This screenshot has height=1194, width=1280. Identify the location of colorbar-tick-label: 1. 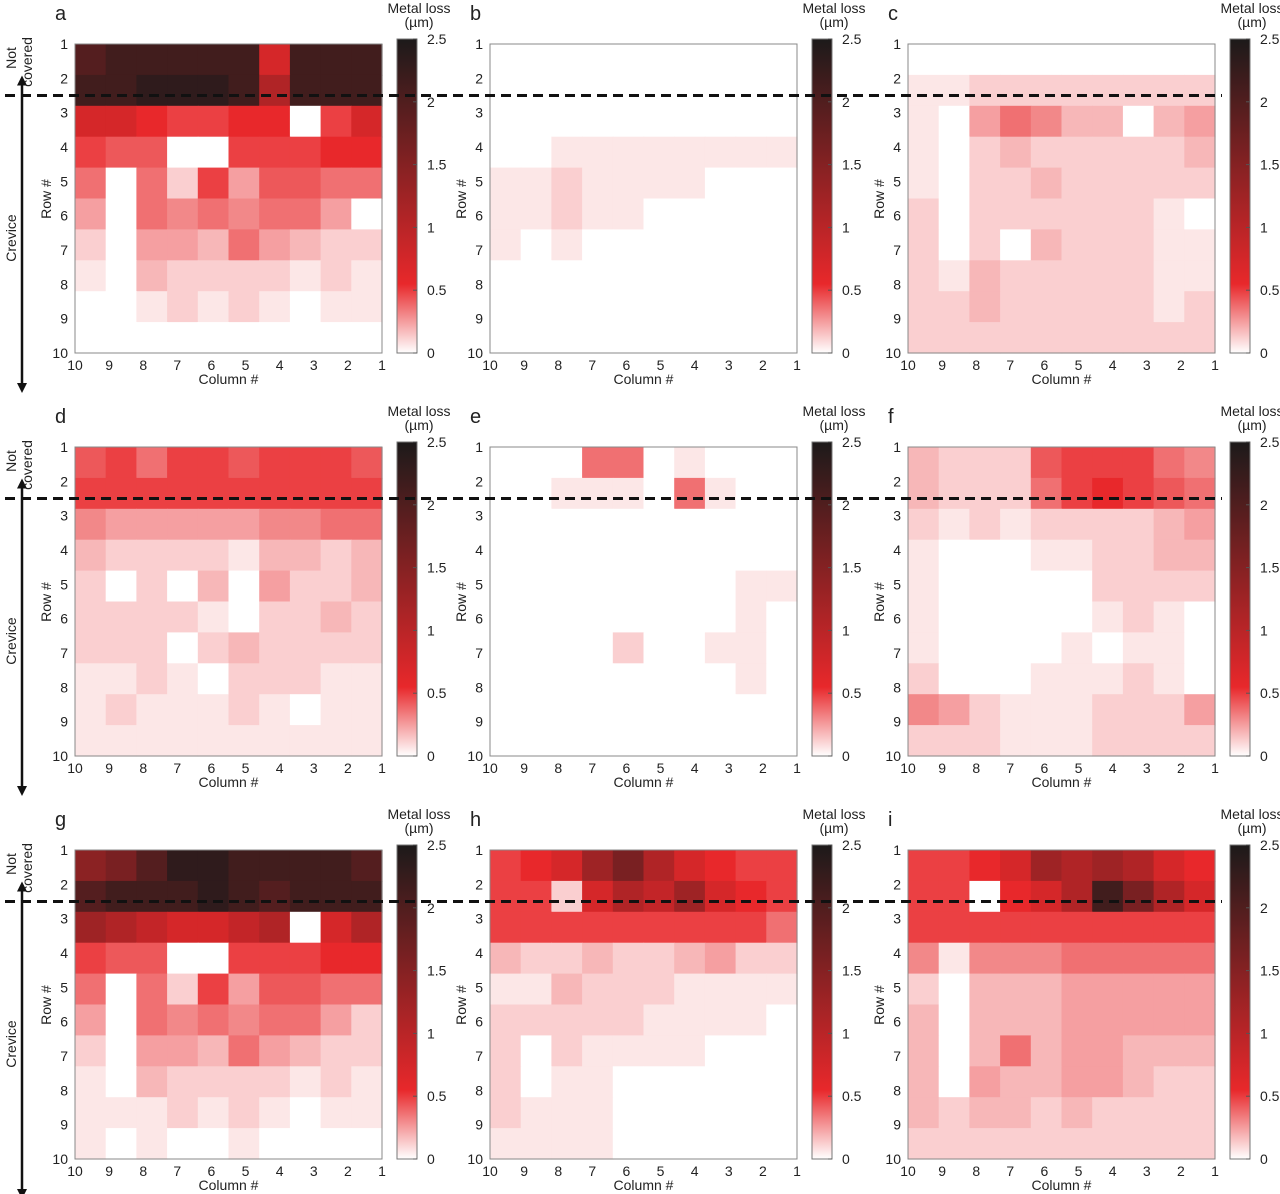
(1264, 1033).